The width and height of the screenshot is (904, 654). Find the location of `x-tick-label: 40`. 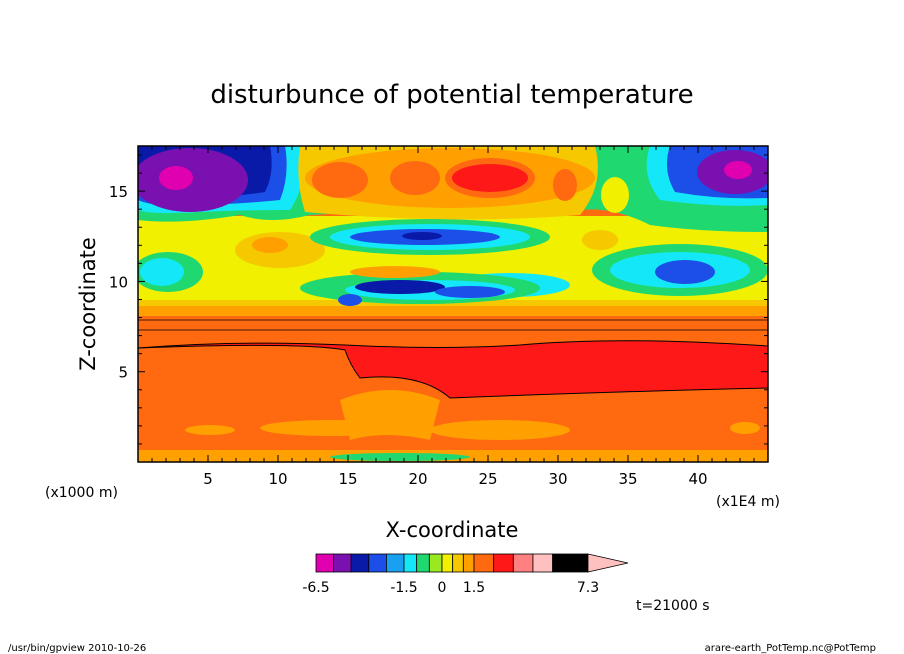

x-tick-label: 40 is located at coordinates (697, 479).